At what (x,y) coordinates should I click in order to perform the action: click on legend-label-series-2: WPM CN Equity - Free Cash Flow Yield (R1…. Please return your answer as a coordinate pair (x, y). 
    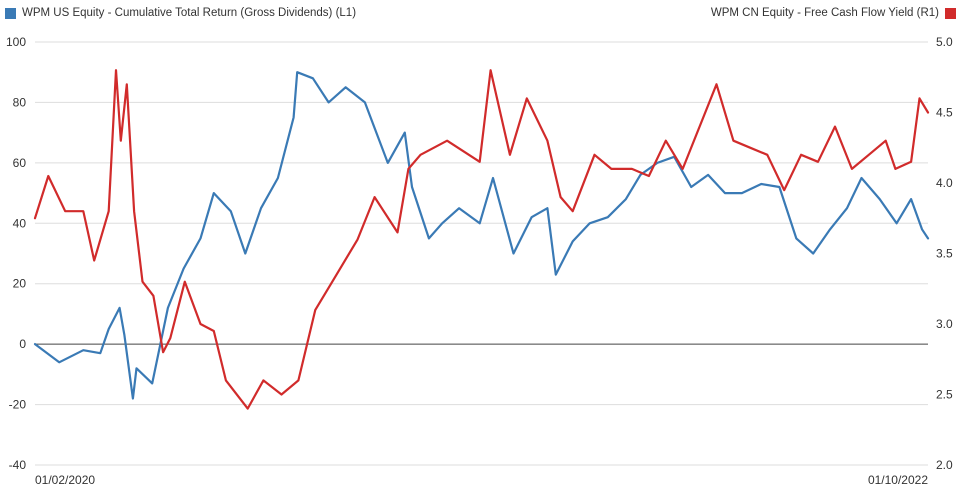
    Looking at the image, I should click on (824, 13).